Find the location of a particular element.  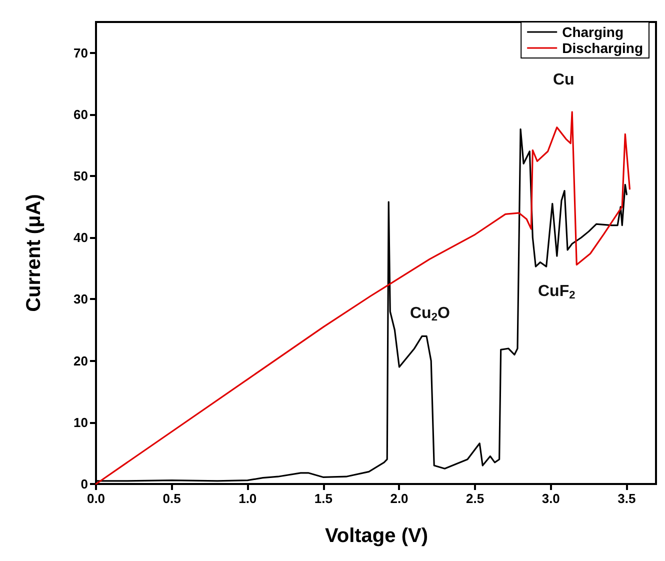

legend-label: Charging is located at coordinates (593, 32).